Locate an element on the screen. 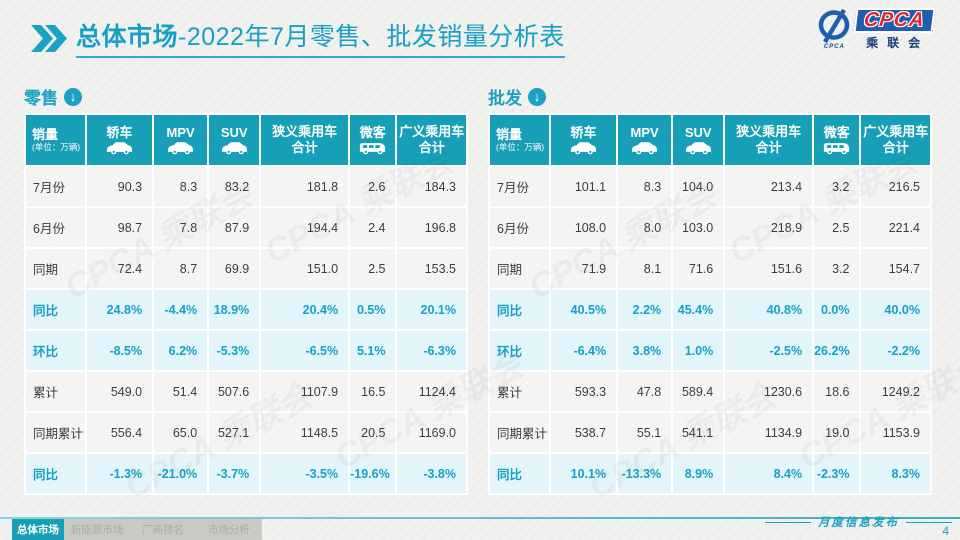  table-cell: -3.8% is located at coordinates (431, 473).